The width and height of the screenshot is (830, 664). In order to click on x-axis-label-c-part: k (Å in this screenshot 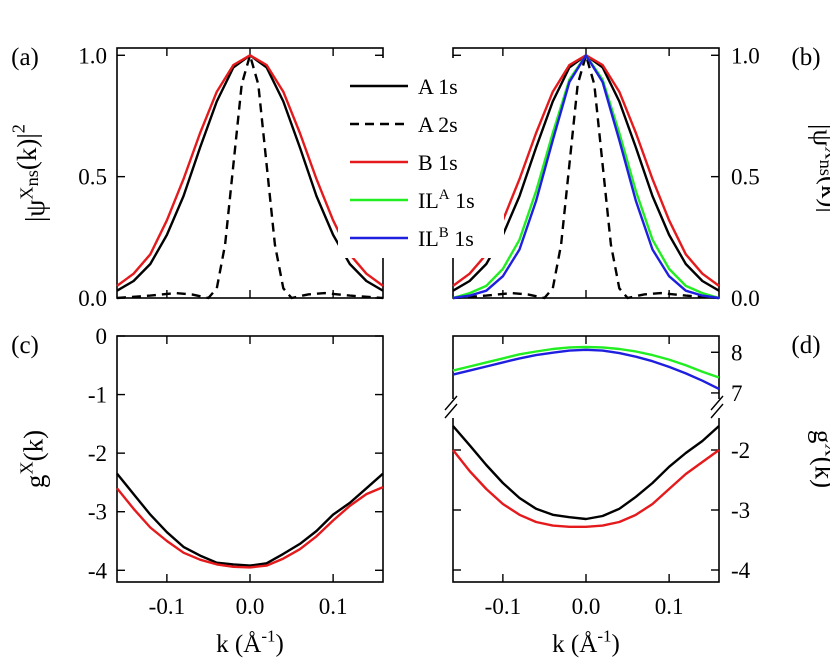, I will do `click(238, 644)`.